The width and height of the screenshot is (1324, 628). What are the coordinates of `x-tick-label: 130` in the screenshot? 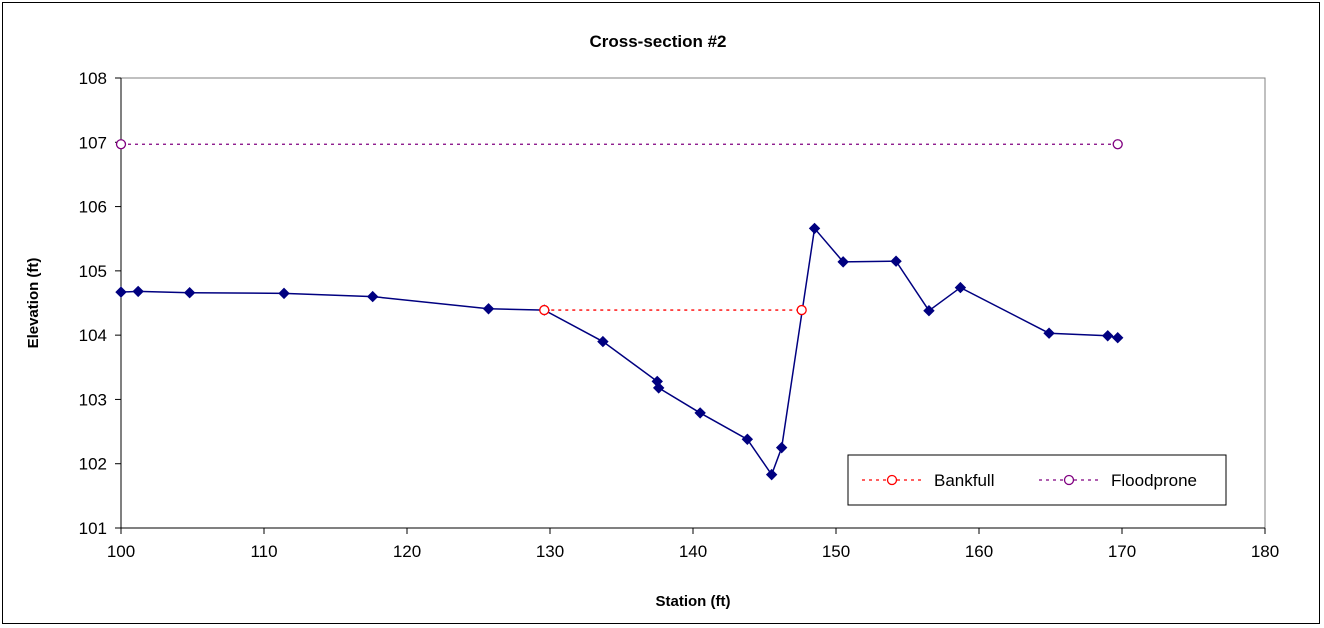 It's located at (550, 551).